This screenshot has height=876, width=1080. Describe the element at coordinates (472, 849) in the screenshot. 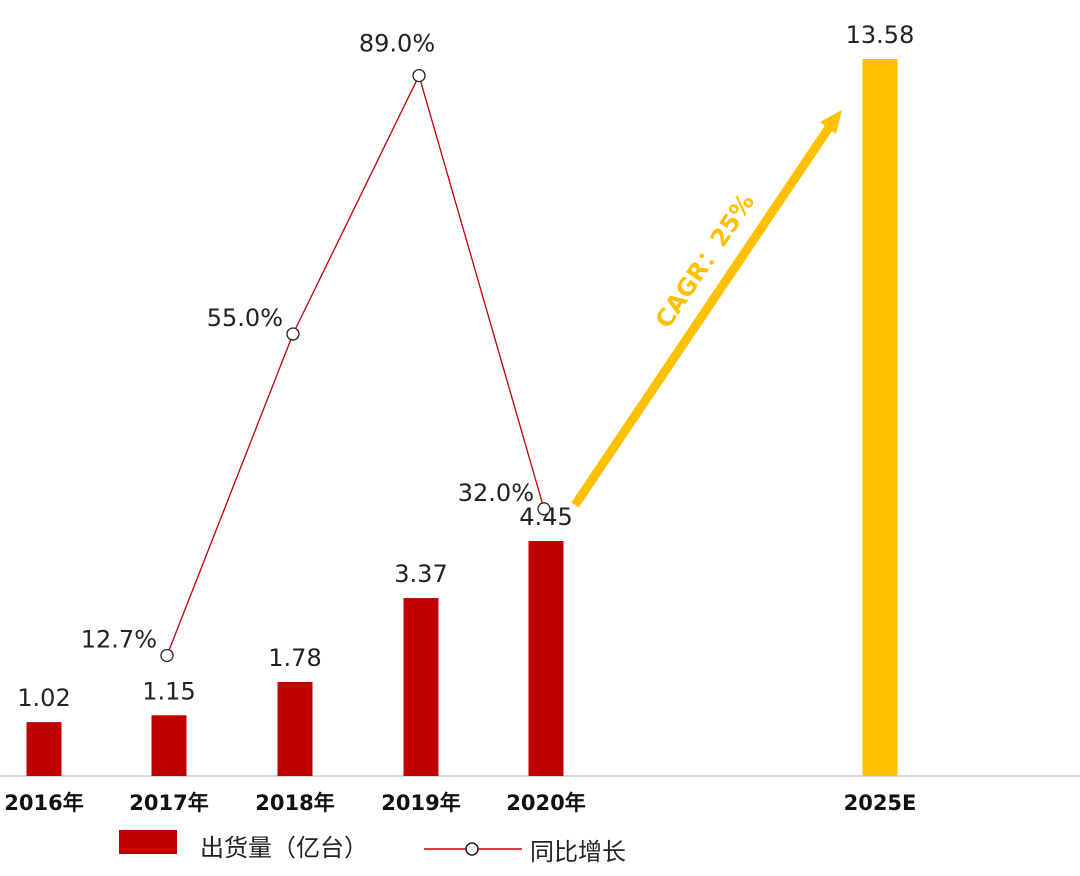

I see `legend-line-marker` at that location.